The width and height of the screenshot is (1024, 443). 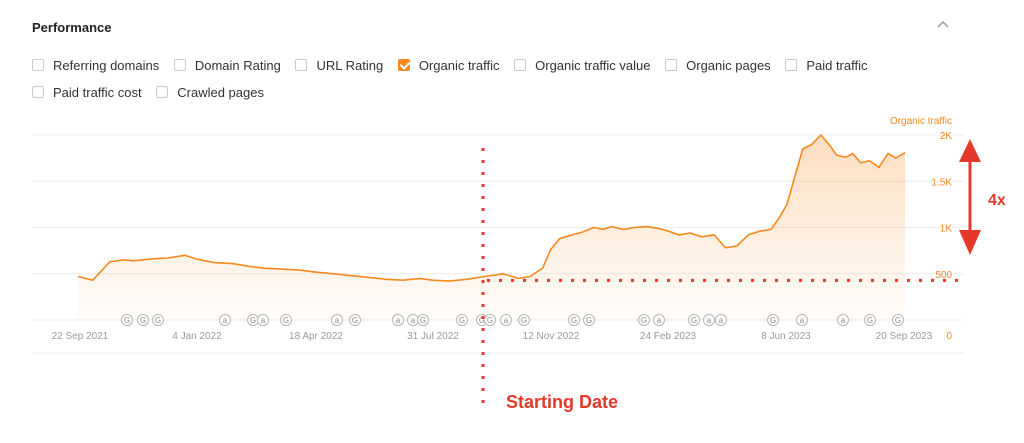 I want to click on metric-crawled-pages: Crawled pages, so click(x=210, y=92).